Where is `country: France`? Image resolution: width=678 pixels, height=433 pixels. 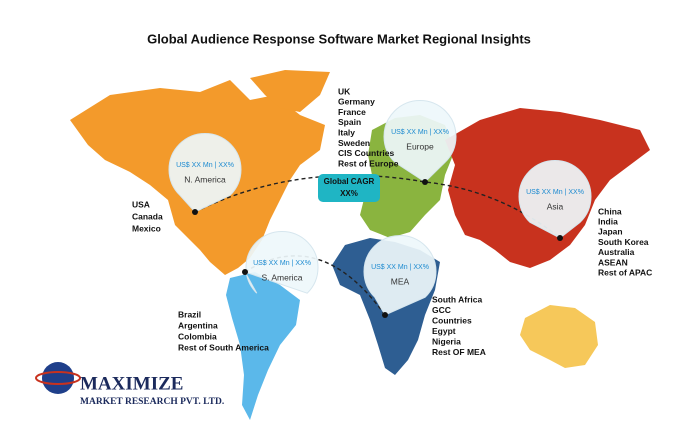
country: France is located at coordinates (352, 112).